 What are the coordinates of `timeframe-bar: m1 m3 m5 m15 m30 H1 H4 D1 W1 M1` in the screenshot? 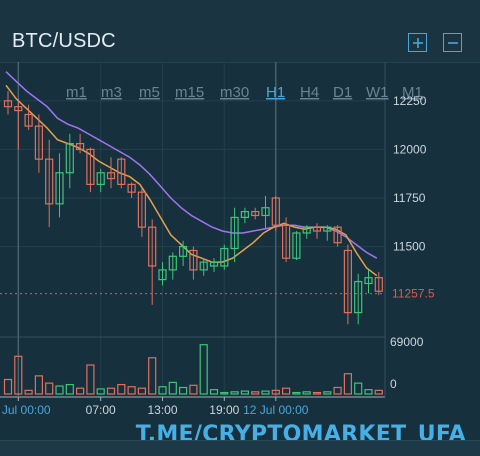 It's located at (244, 92).